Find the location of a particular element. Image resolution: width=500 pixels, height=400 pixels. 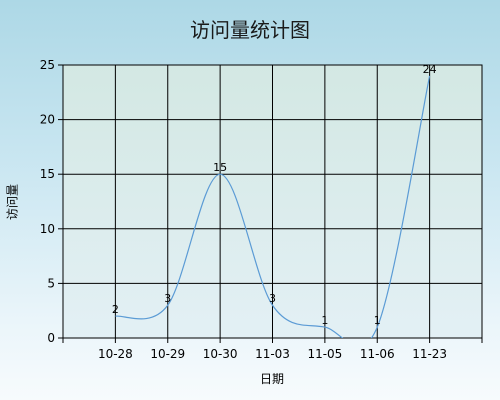

y-tick-label: 10 is located at coordinates (47, 229).